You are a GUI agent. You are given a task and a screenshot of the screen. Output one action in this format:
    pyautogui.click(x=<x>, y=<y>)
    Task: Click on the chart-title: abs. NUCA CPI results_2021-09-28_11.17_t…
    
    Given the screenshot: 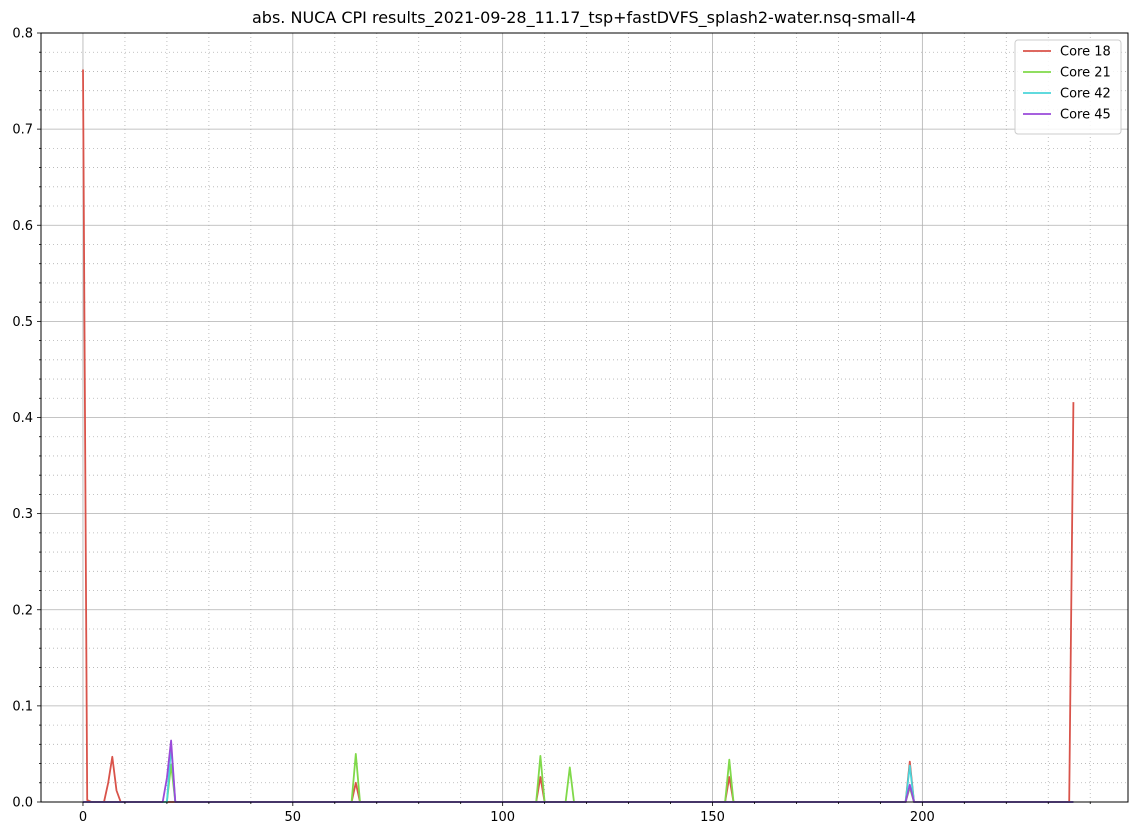 What is the action you would take?
    pyautogui.click(x=584, y=18)
    